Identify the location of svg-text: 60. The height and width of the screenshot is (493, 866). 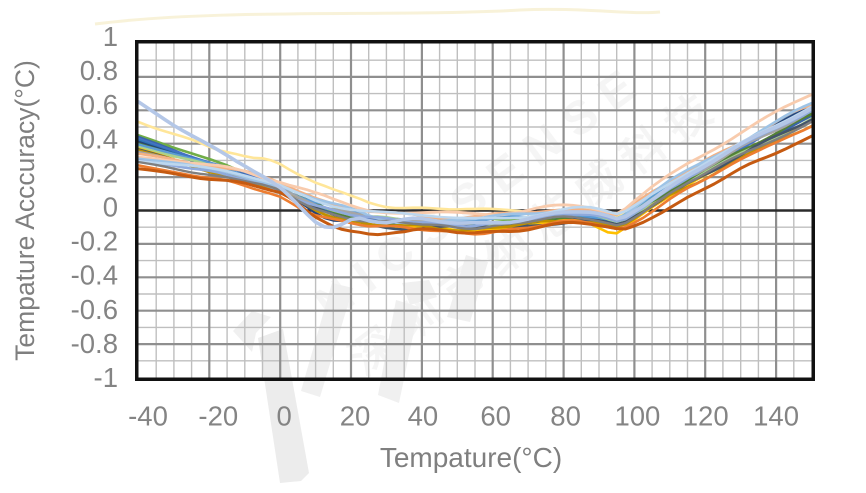
(495, 416).